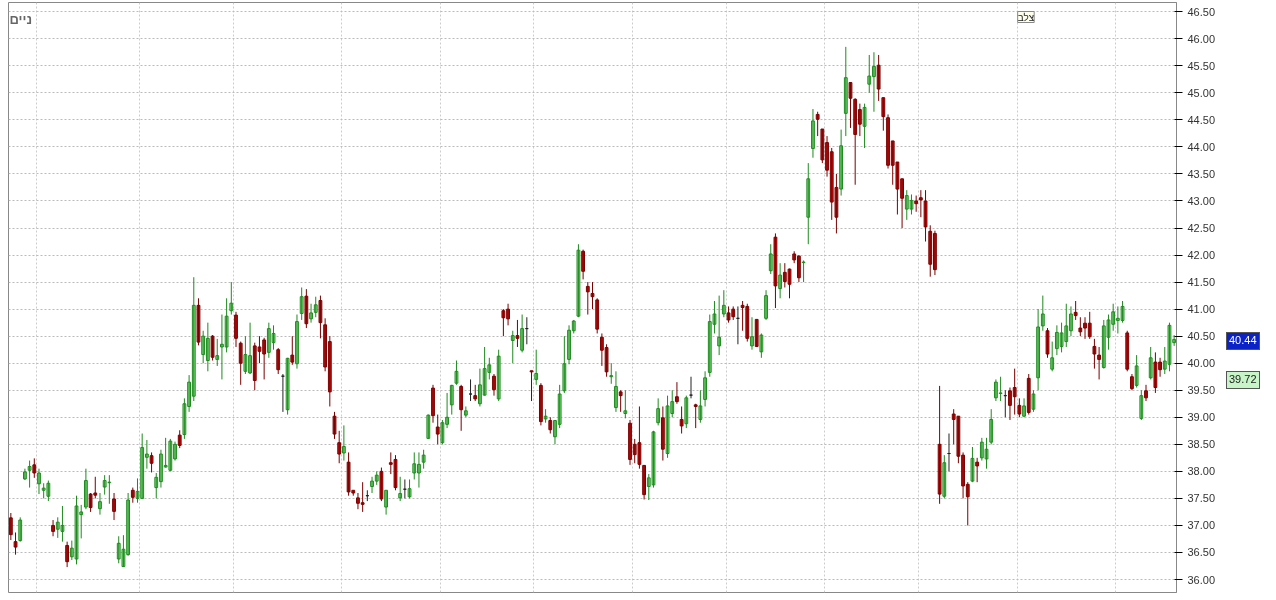 The image size is (1276, 600). Describe the element at coordinates (1201, 390) in the screenshot. I see `y-tick-label: 39.50` at that location.